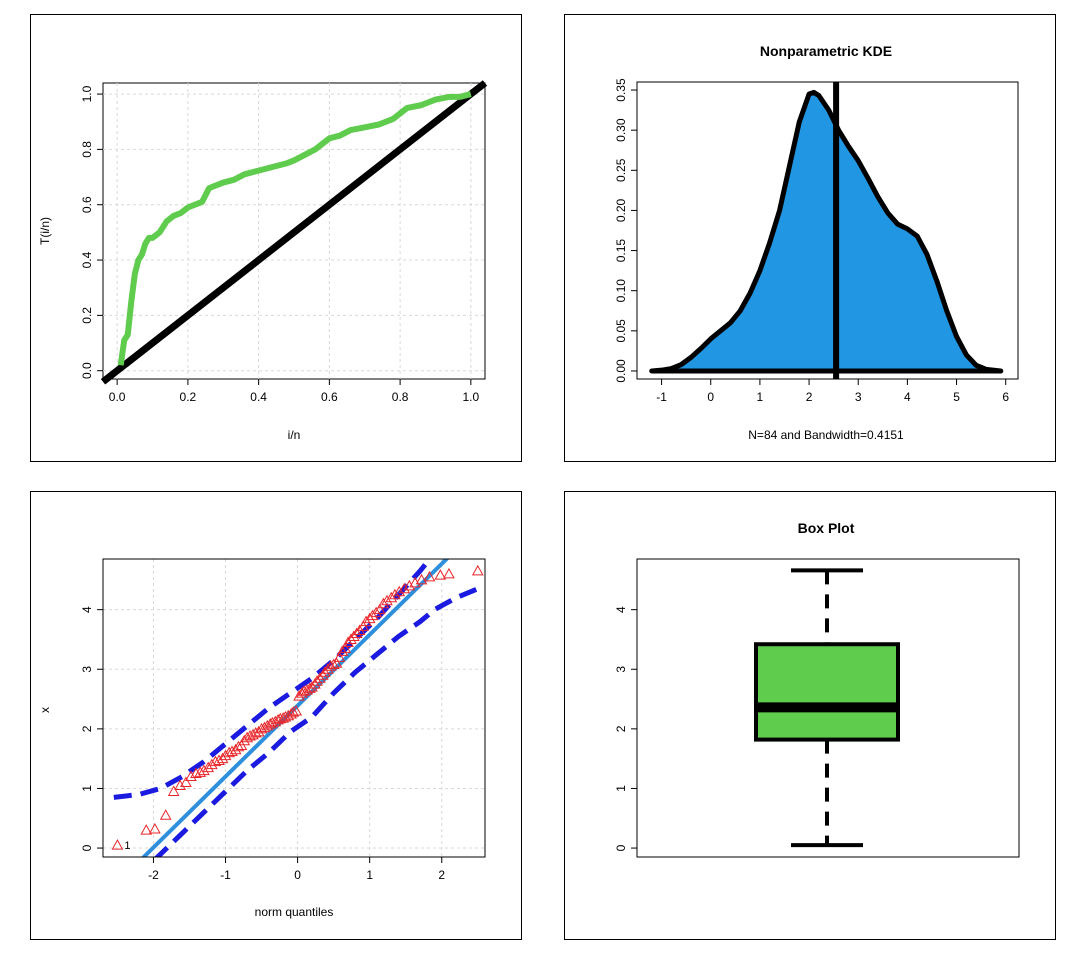 This screenshot has height=960, width=1077. Describe the element at coordinates (956, 397) in the screenshot. I see `kde-x-tick-label: 5` at that location.